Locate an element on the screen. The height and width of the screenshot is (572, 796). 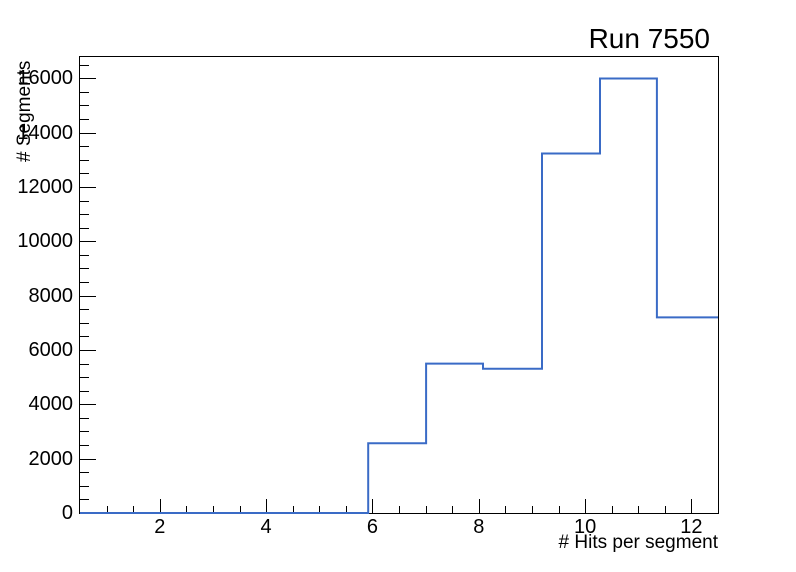
chart-title: Run 7550 is located at coordinates (649, 38).